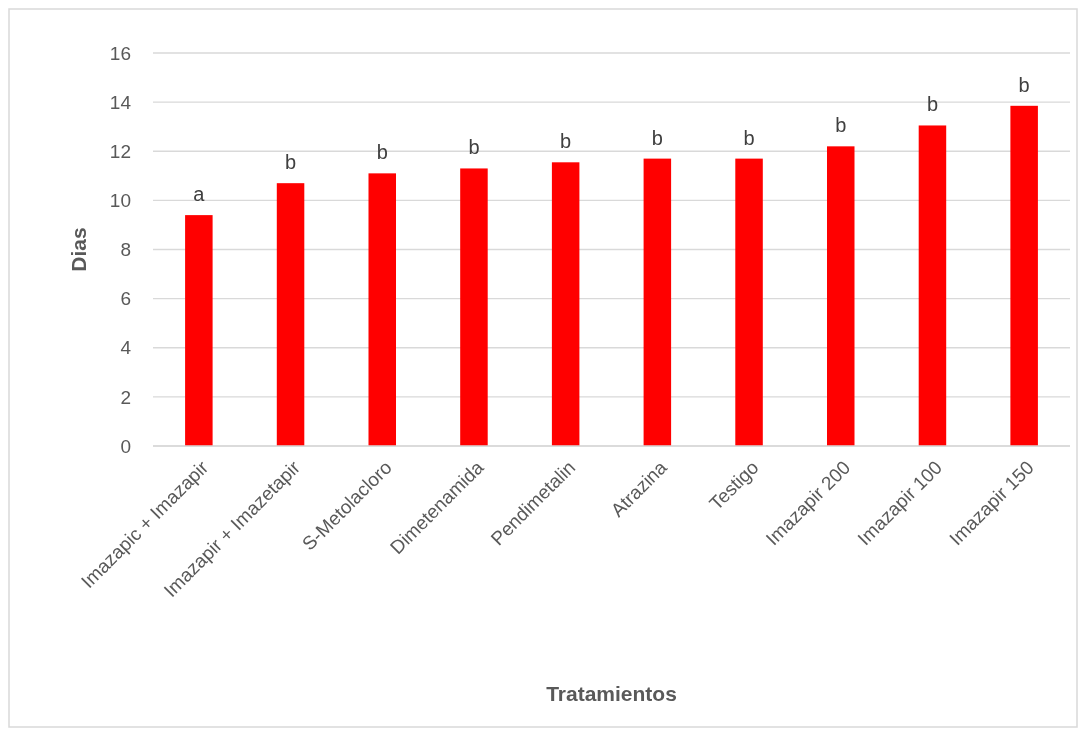  I want to click on y-axis-title: Dias, so click(78, 249).